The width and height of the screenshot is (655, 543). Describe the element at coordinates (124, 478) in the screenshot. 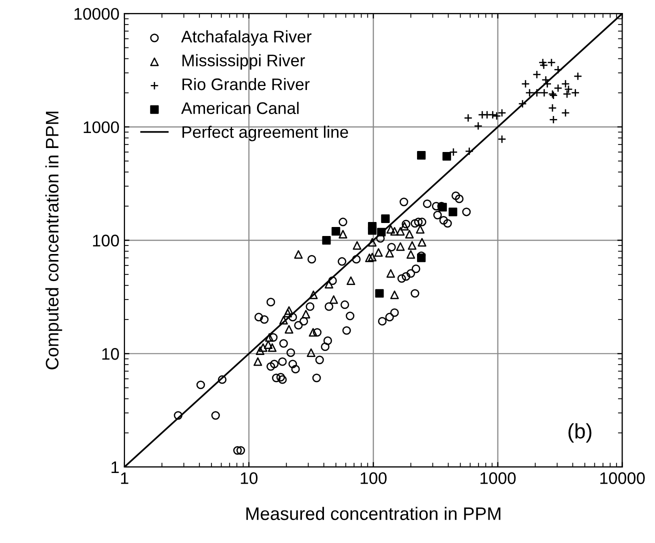

I see `x-tick-label: 1` at that location.